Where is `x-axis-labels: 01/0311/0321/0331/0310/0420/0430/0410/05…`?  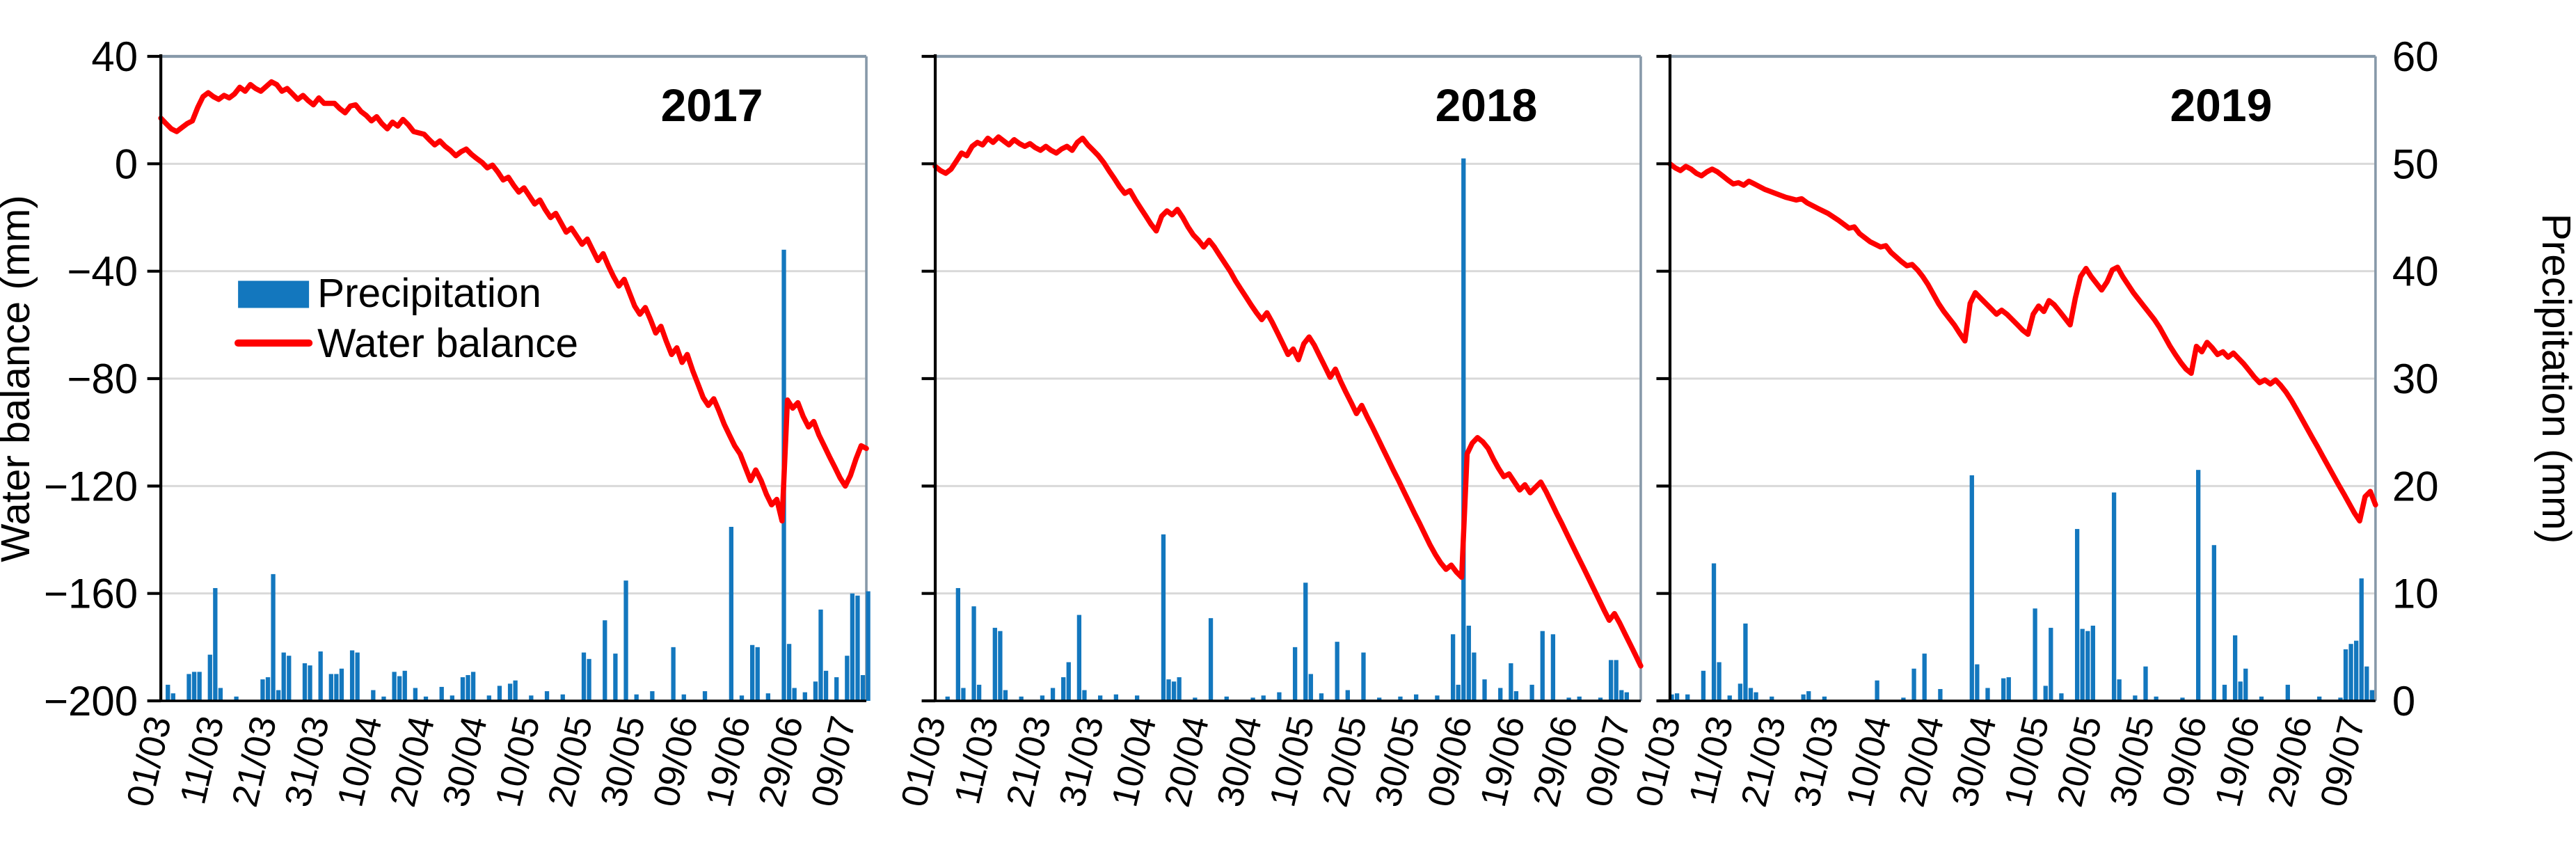
x-axis-labels: 01/0311/0321/0331/0310/0420/0430/0410/05… is located at coordinates (2001, 761).